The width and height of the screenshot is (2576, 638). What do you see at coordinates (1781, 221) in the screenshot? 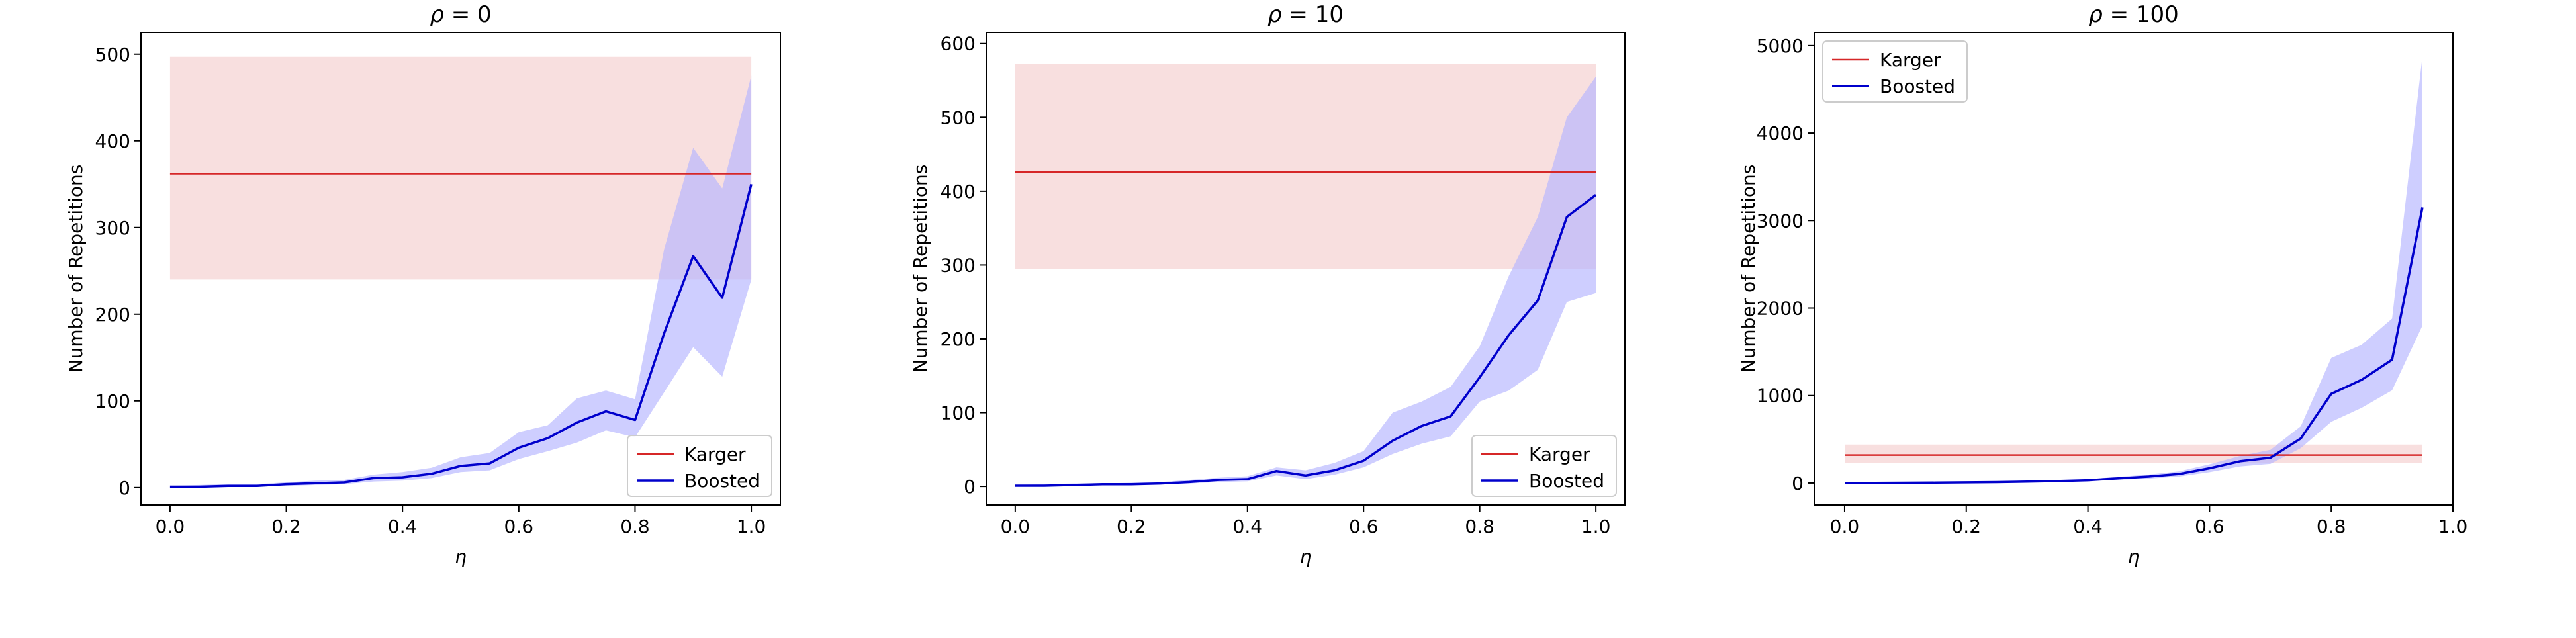
I see `y-tick-label: 3000` at bounding box center [1781, 221].